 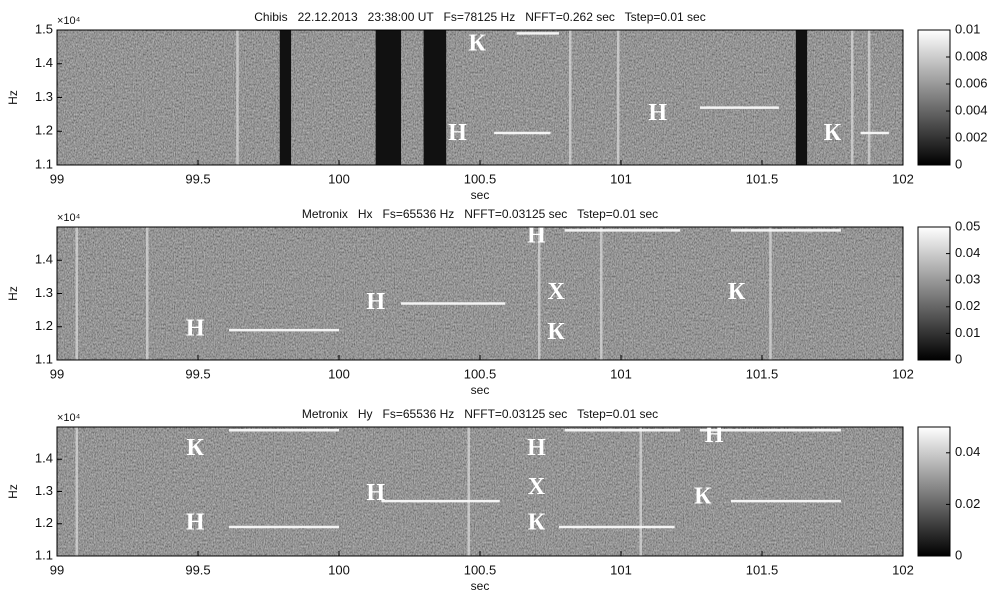 I want to click on y-tick-label: 1.5, so click(x=44, y=28).